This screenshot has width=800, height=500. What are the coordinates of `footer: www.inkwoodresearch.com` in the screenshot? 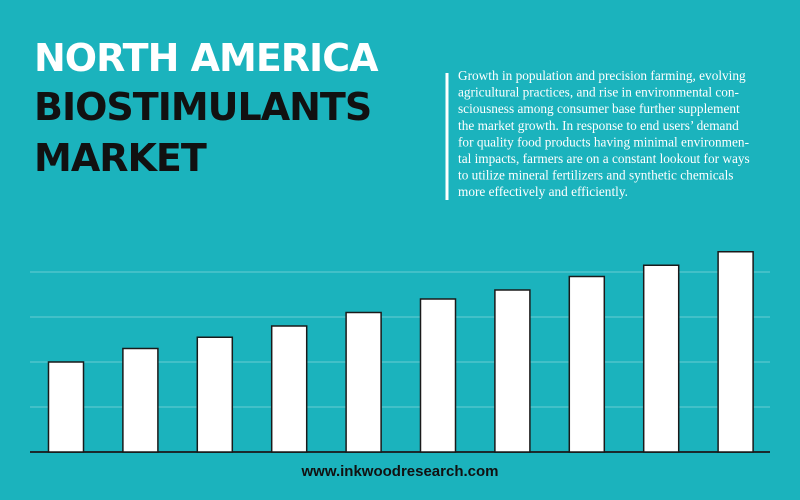 It's located at (400, 471).